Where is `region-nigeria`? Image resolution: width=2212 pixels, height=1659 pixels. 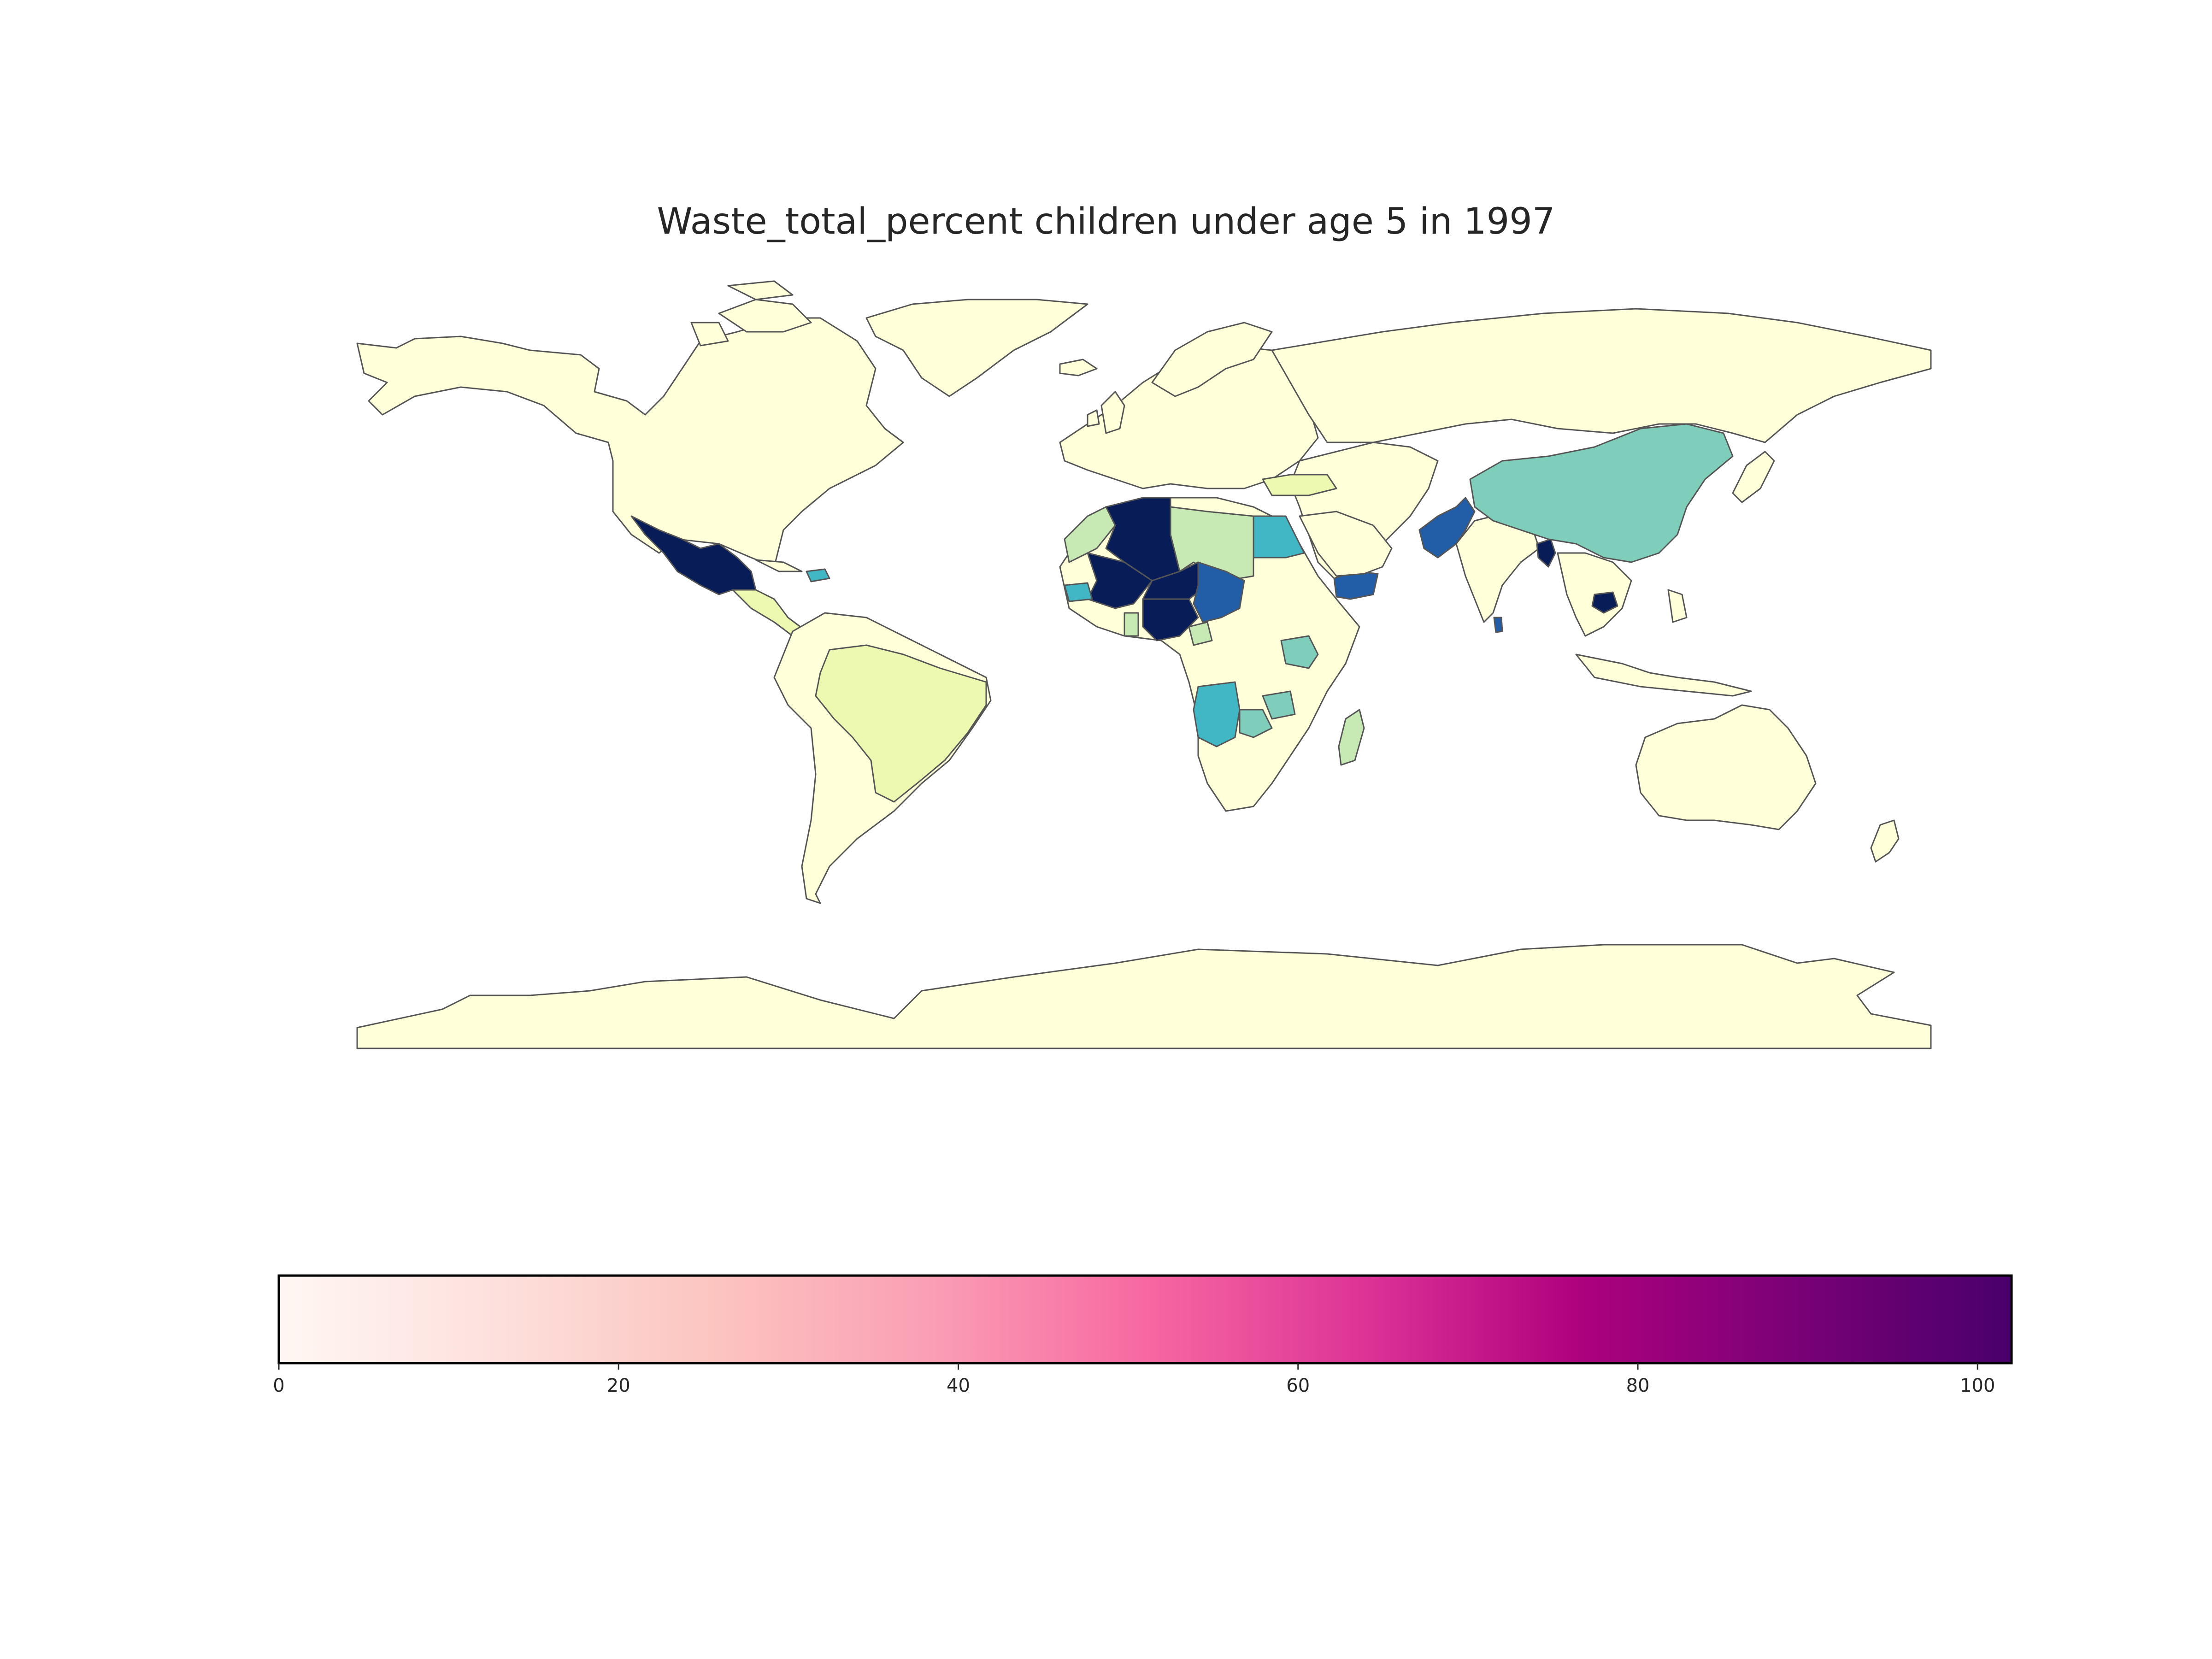
region-nigeria is located at coordinates (1170, 619).